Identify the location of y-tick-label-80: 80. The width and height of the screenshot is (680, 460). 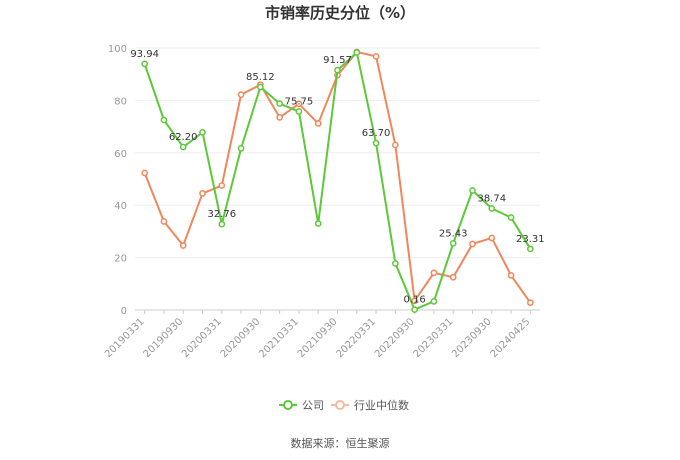
(120, 101).